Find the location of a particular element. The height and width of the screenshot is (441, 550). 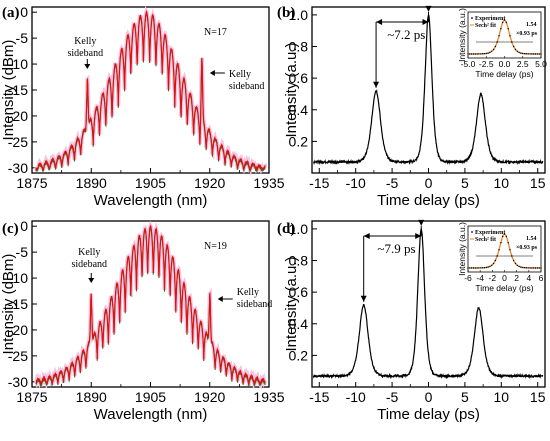

inset-x-tick-label: 0.0 is located at coordinates (505, 64).